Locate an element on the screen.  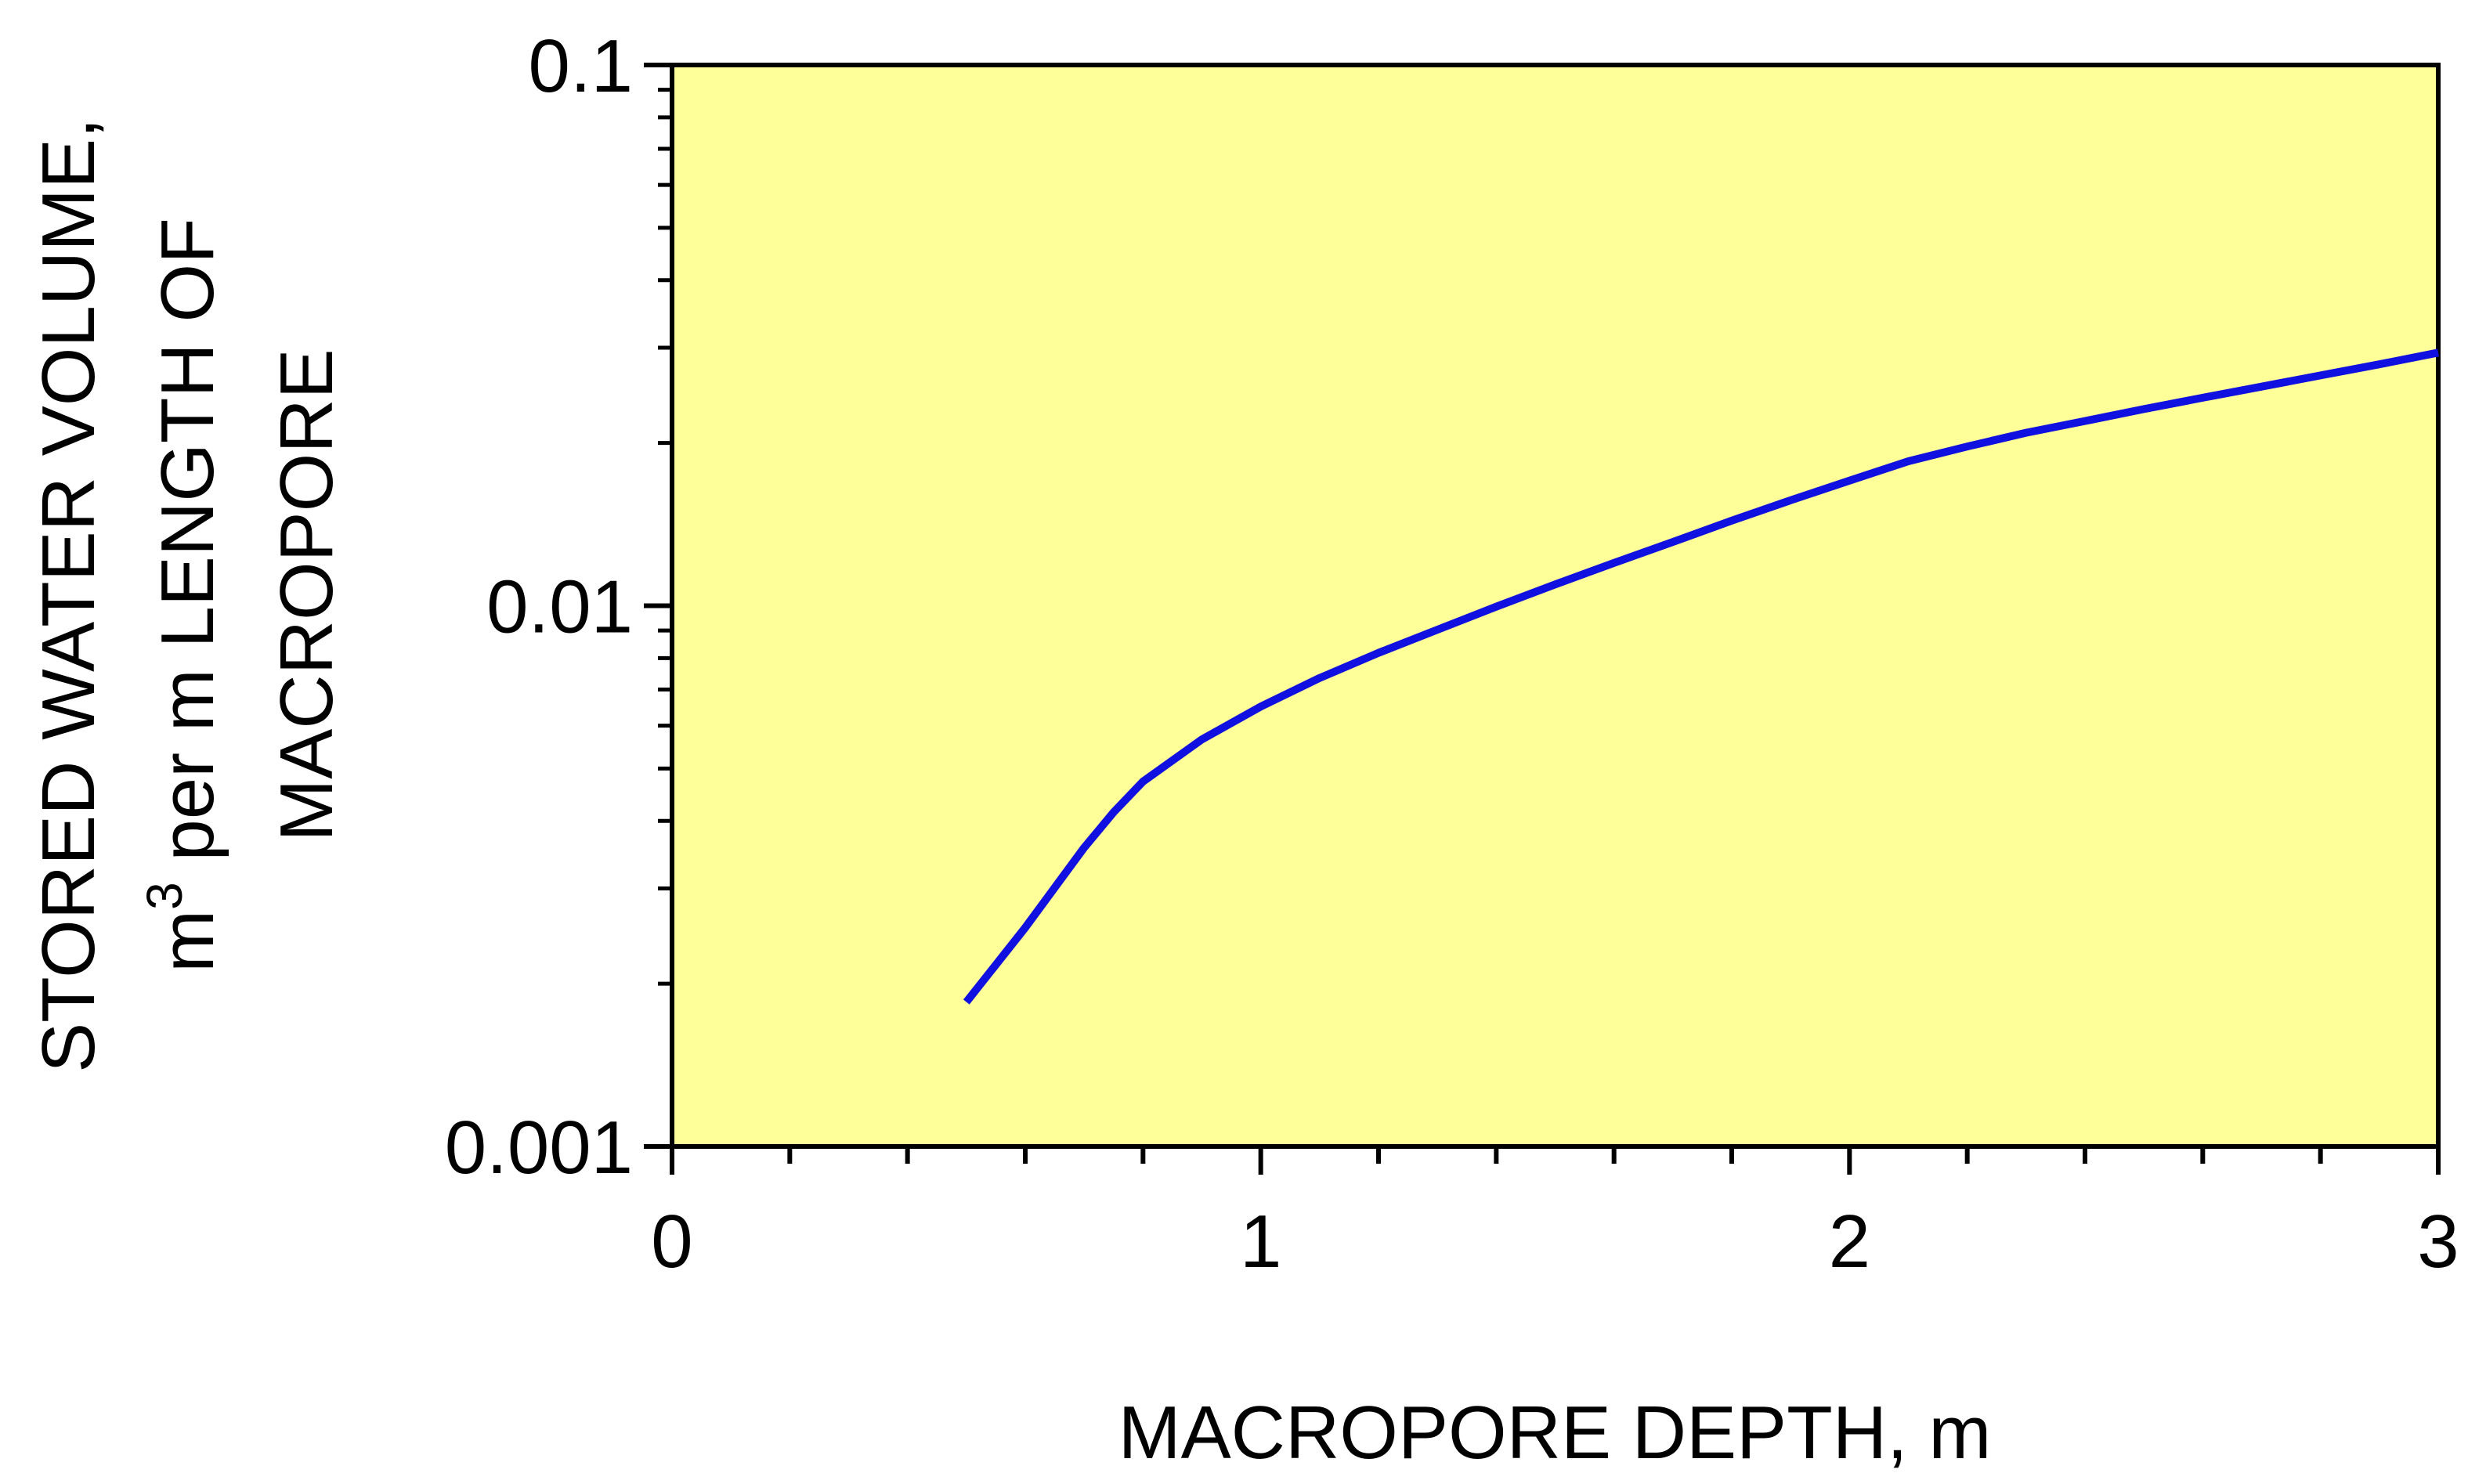
x-axis-ticks is located at coordinates (1555, 1160).